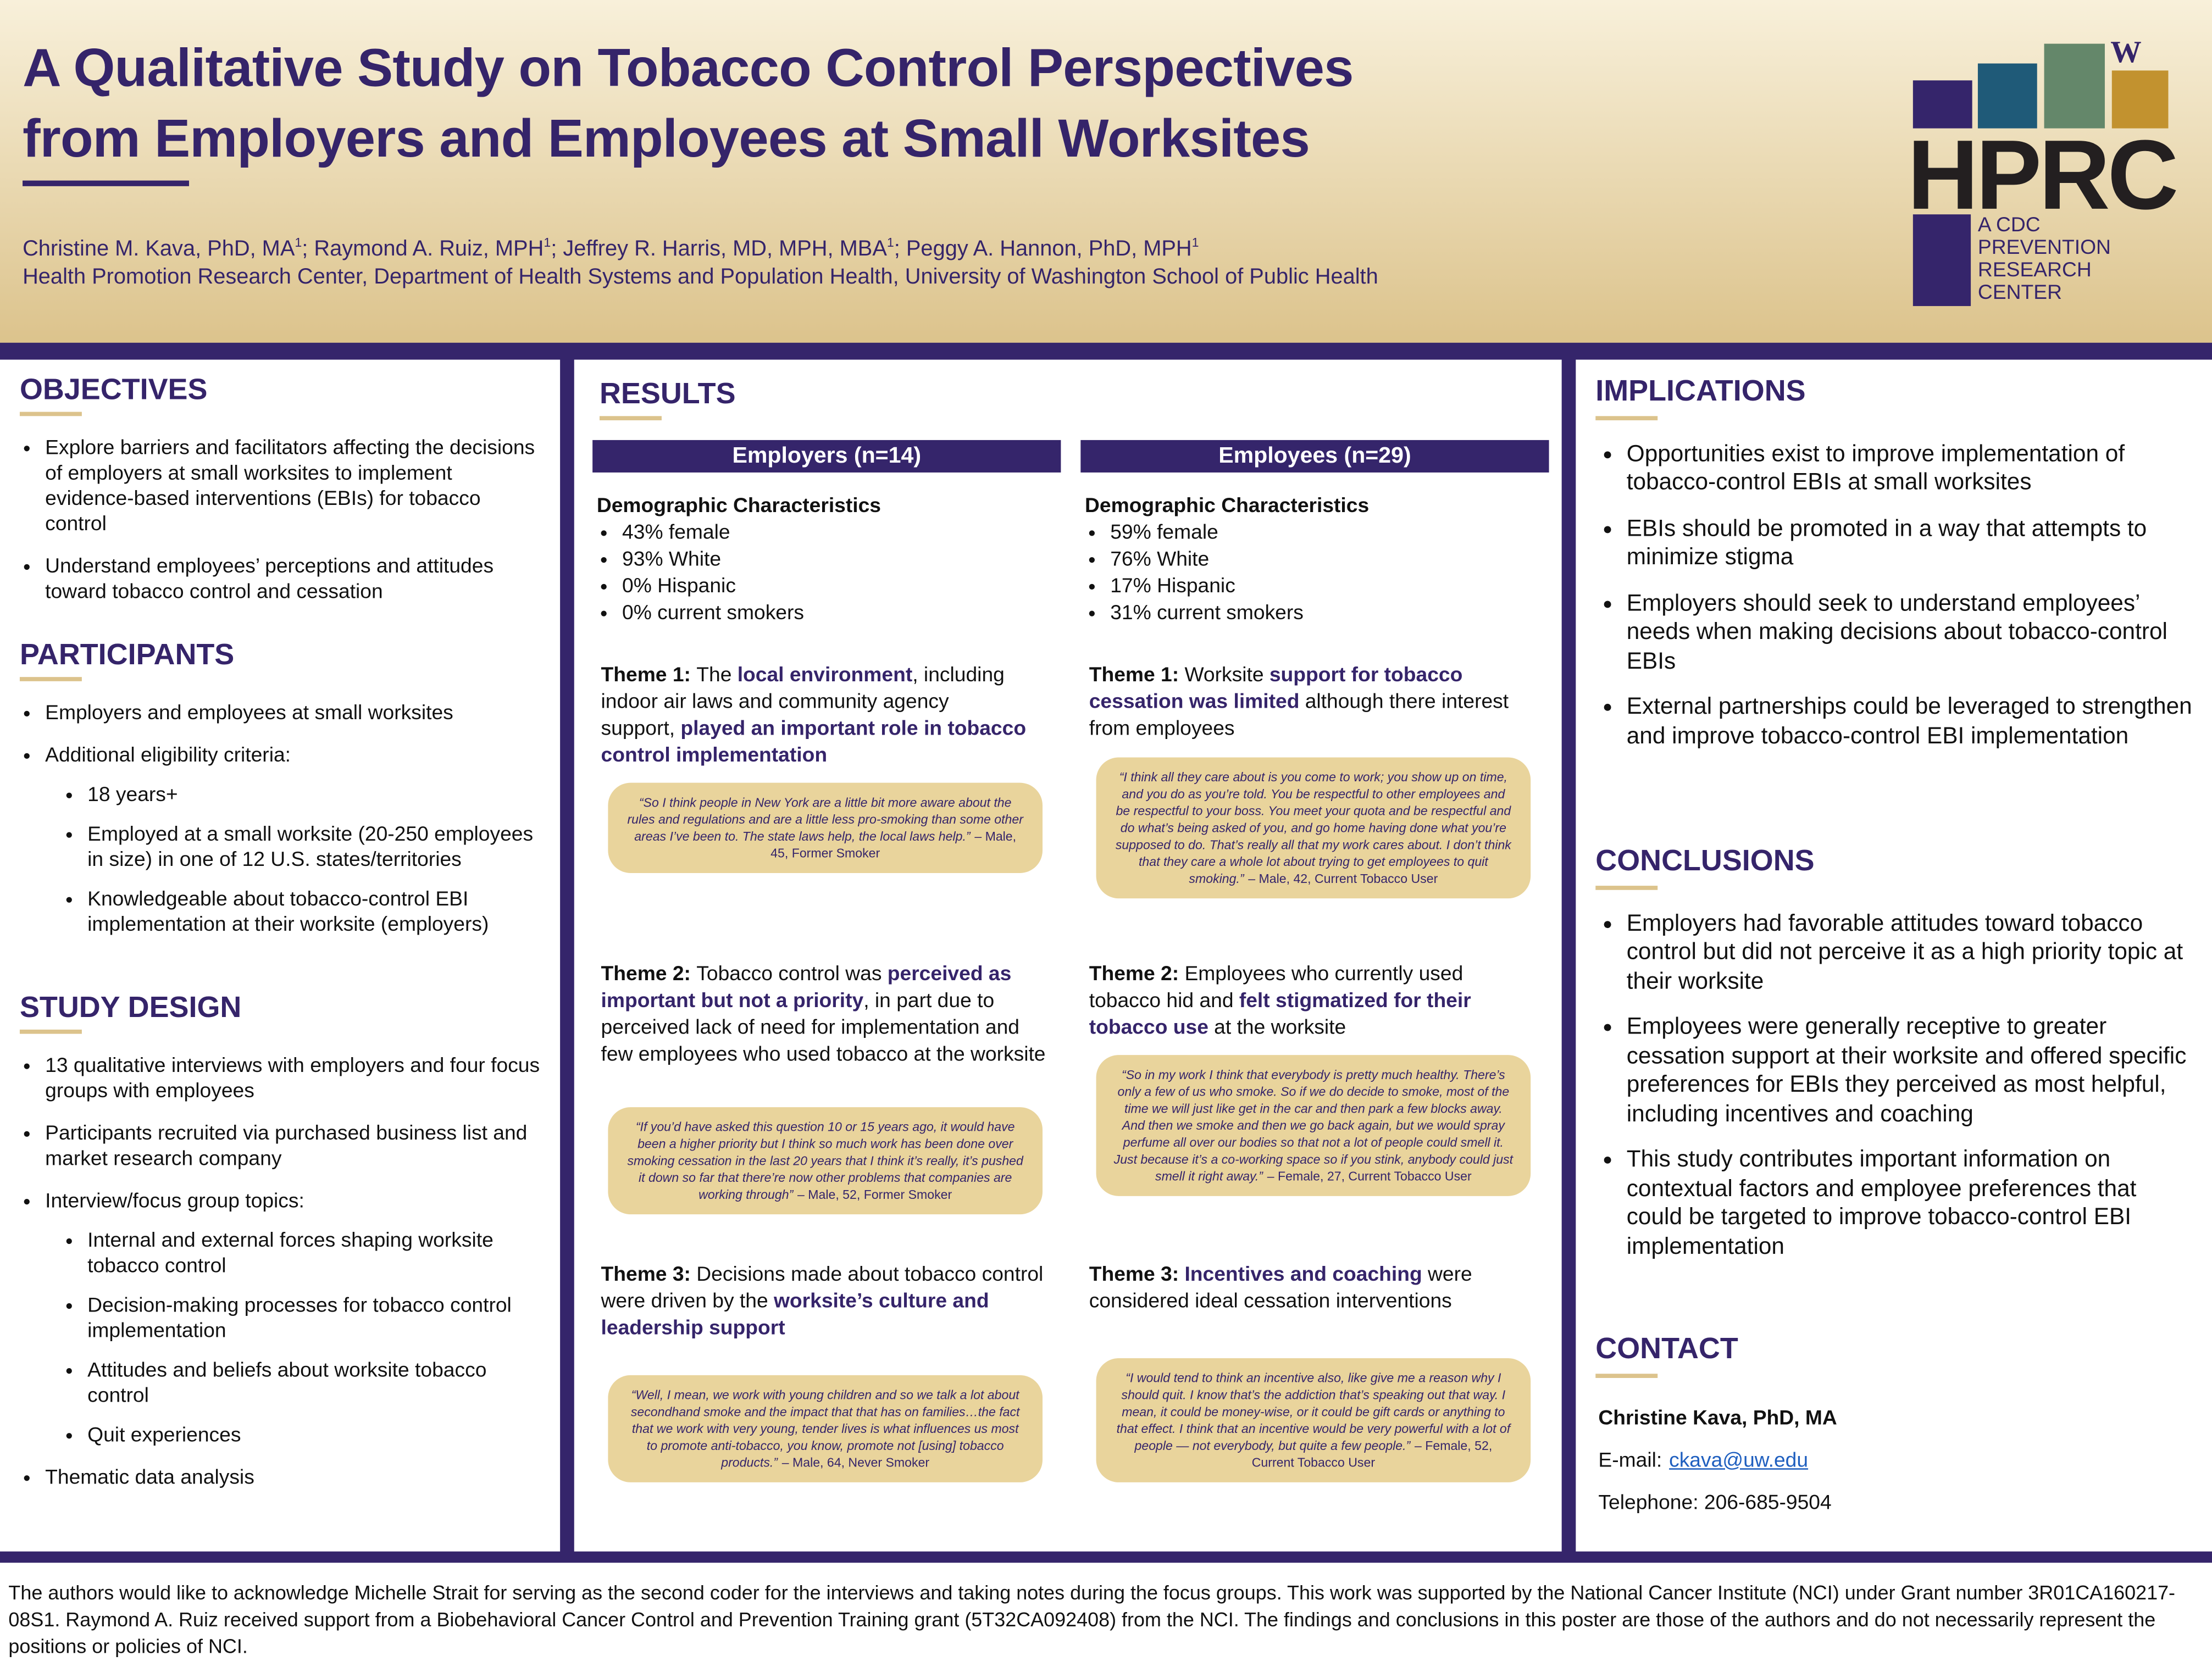 The height and width of the screenshot is (1667, 2212). What do you see at coordinates (714, 675) in the screenshot?
I see `theme-text: The` at bounding box center [714, 675].